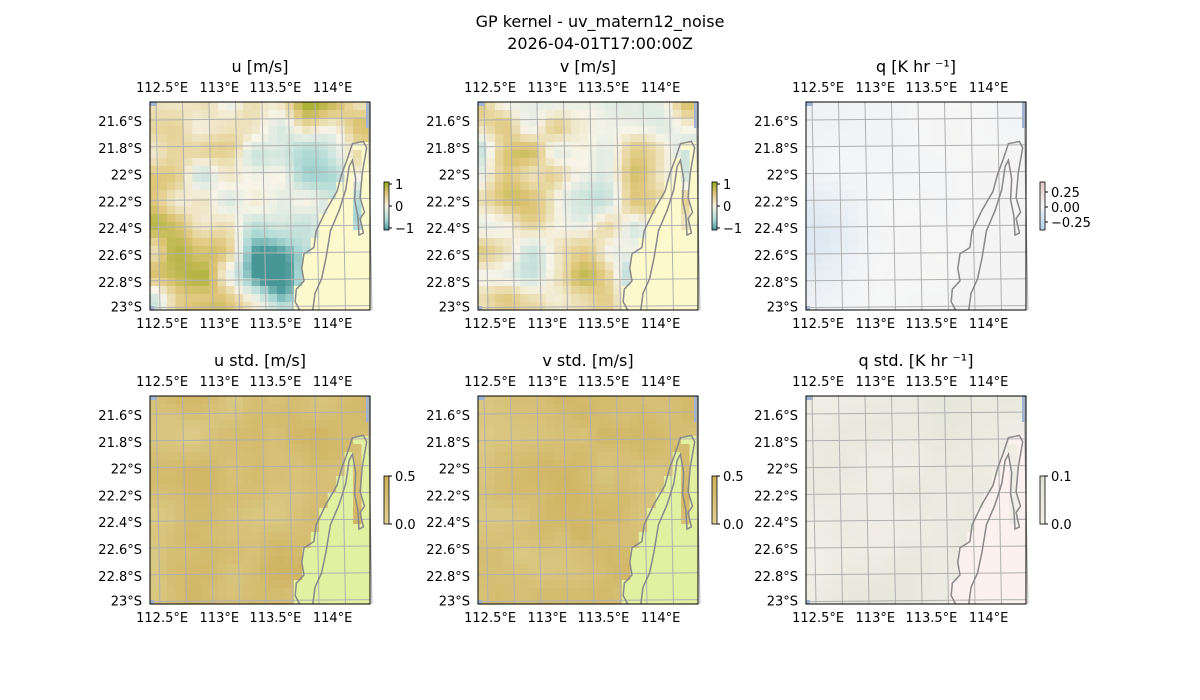  What do you see at coordinates (876, 618) in the screenshot?
I see `x-tick-label-bottom: 113°E` at bounding box center [876, 618].